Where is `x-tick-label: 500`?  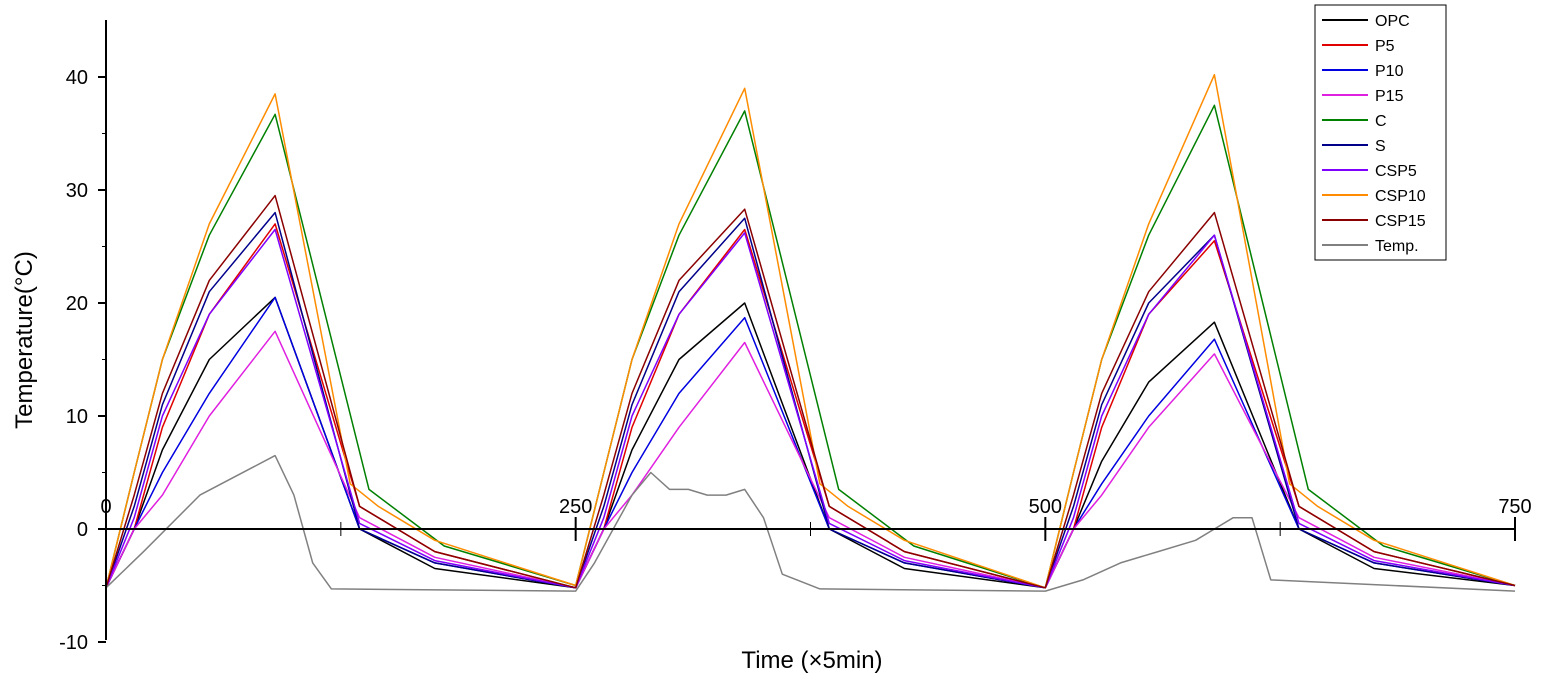 x-tick-label: 500 is located at coordinates (1045, 507).